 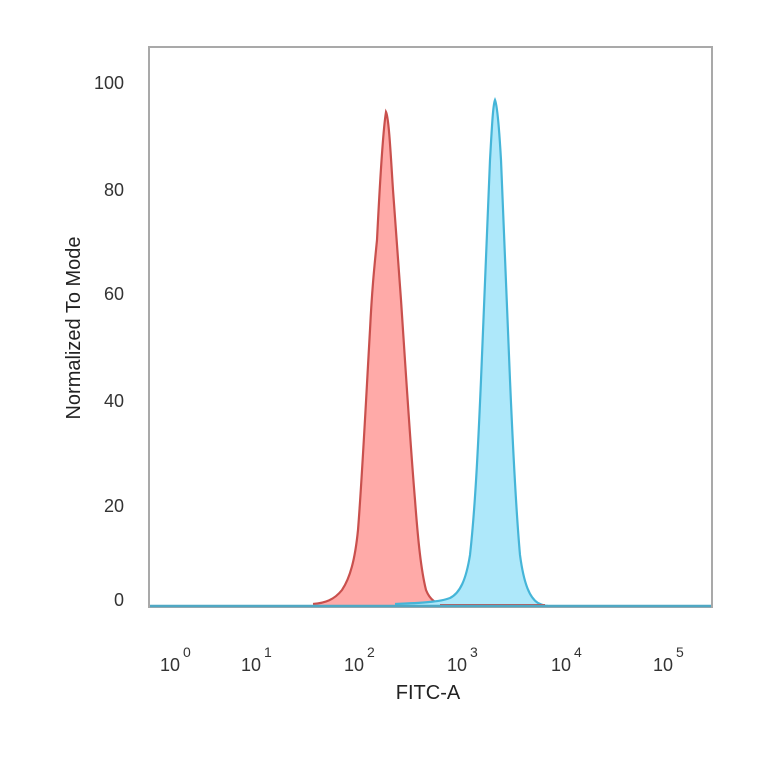 I want to click on y-tick-label: 100, so click(x=109, y=83).